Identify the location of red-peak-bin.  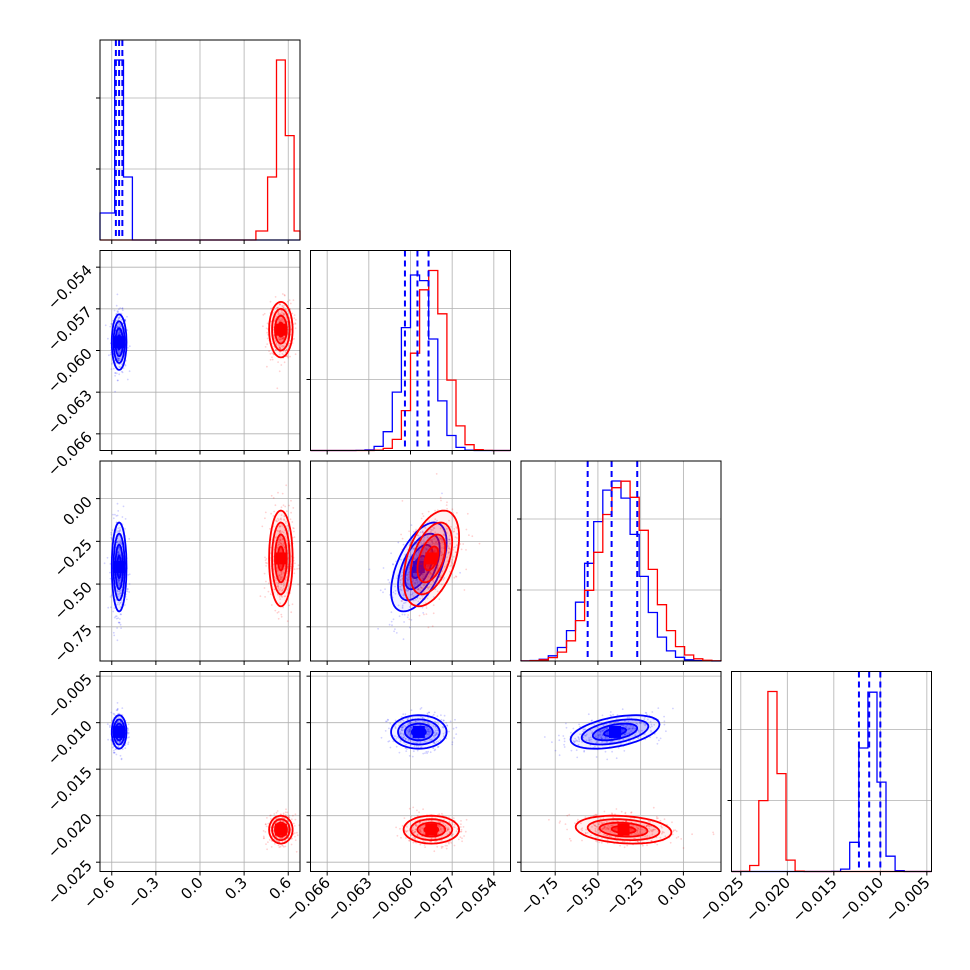
(431, 558).